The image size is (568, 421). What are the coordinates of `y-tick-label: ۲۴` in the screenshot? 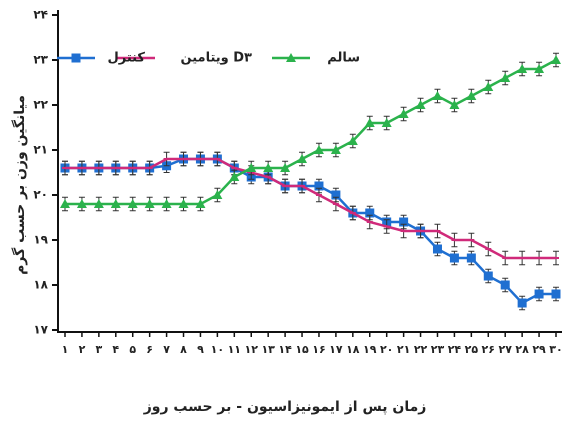 It's located at (40, 15).